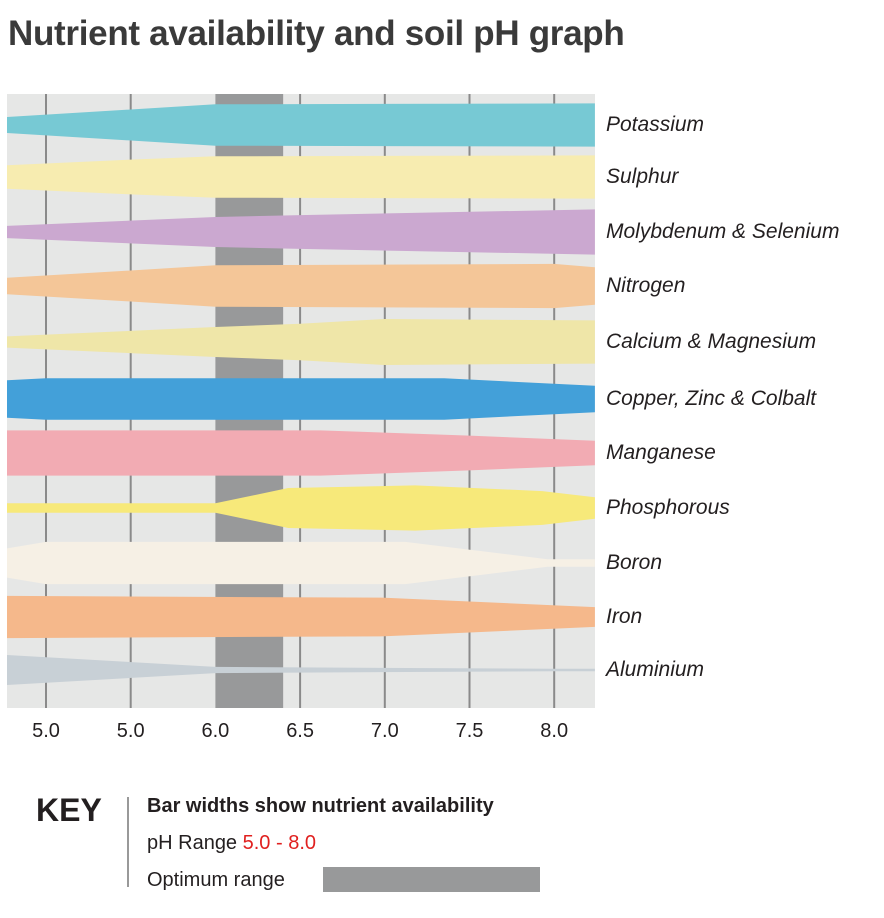  I want to click on nutrient-band-manganese, so click(301, 453).